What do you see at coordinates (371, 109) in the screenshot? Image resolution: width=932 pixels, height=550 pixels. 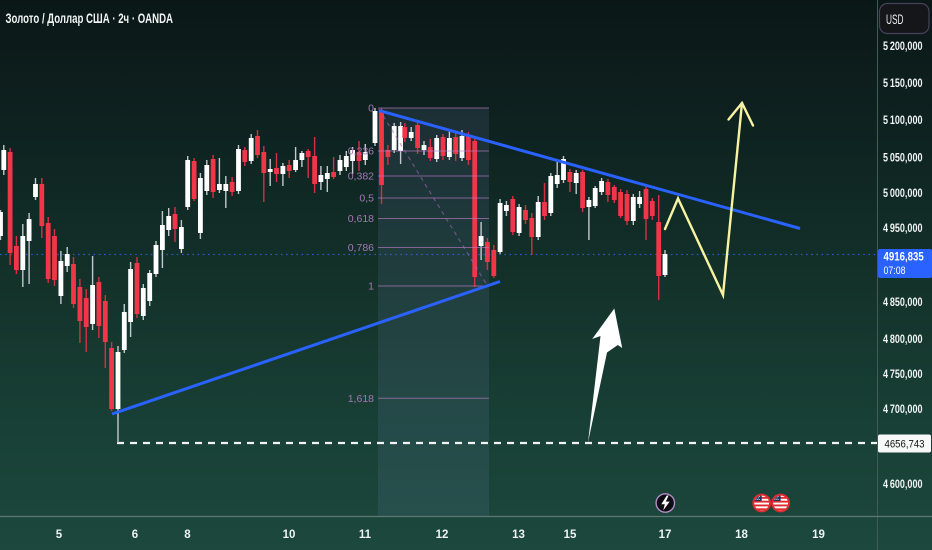 I see `svg-text: 0` at bounding box center [371, 109].